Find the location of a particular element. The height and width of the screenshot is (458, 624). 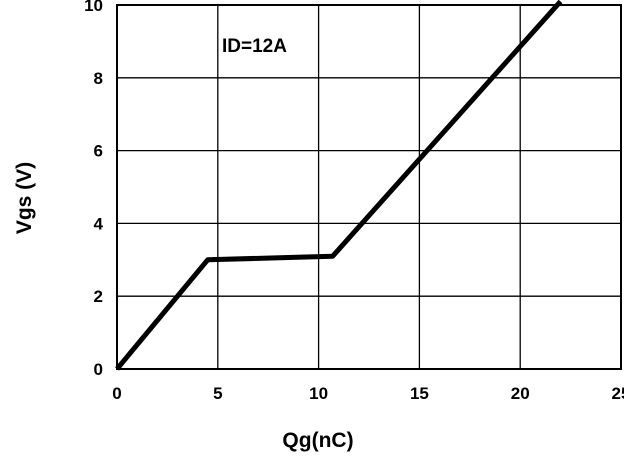

x-tick-label: 20 is located at coordinates (520, 393).